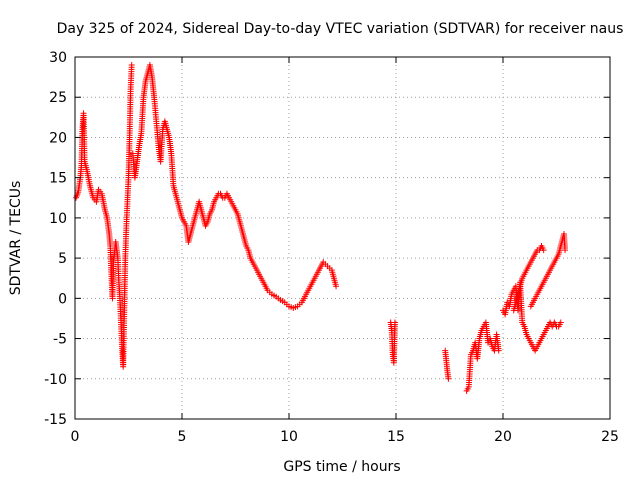 Image resolution: width=640 pixels, height=480 pixels. What do you see at coordinates (58, 138) in the screenshot?
I see `y-tick-label: 20` at bounding box center [58, 138].